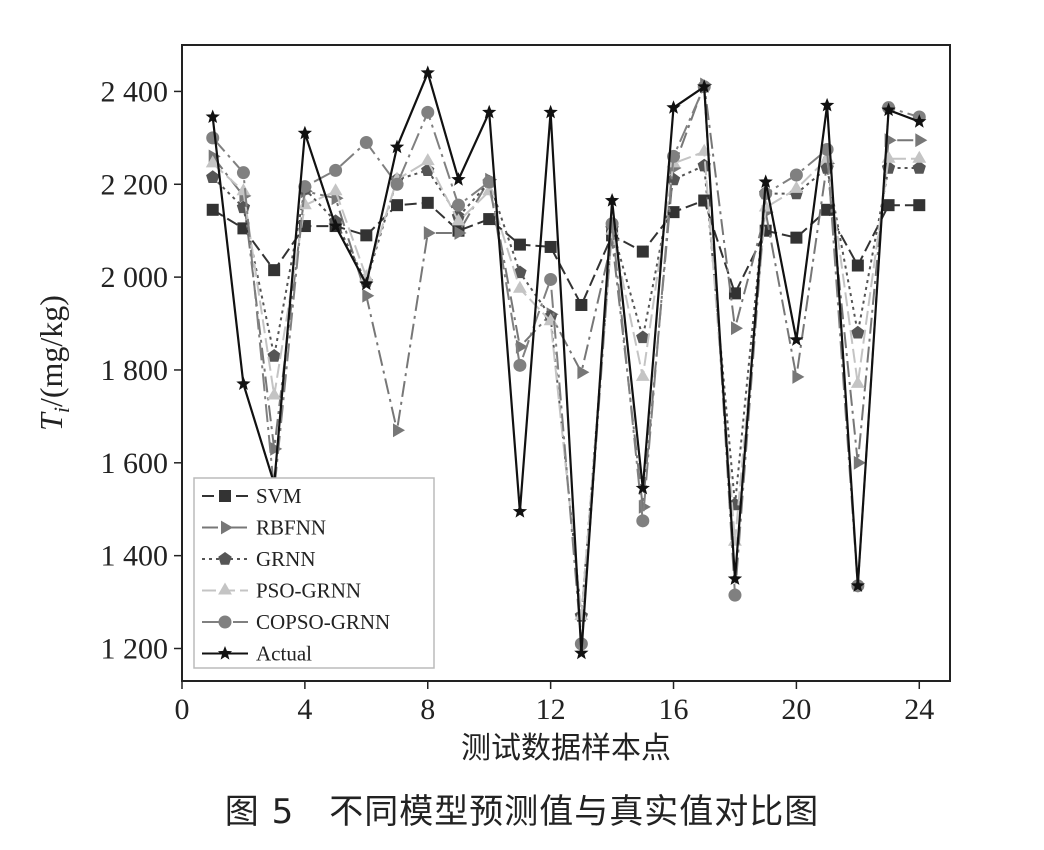 Image resolution: width=1044 pixels, height=850 pixels. I want to click on figure-caption: 图 5 不同模型预测值与真实值对比图, so click(522, 812).